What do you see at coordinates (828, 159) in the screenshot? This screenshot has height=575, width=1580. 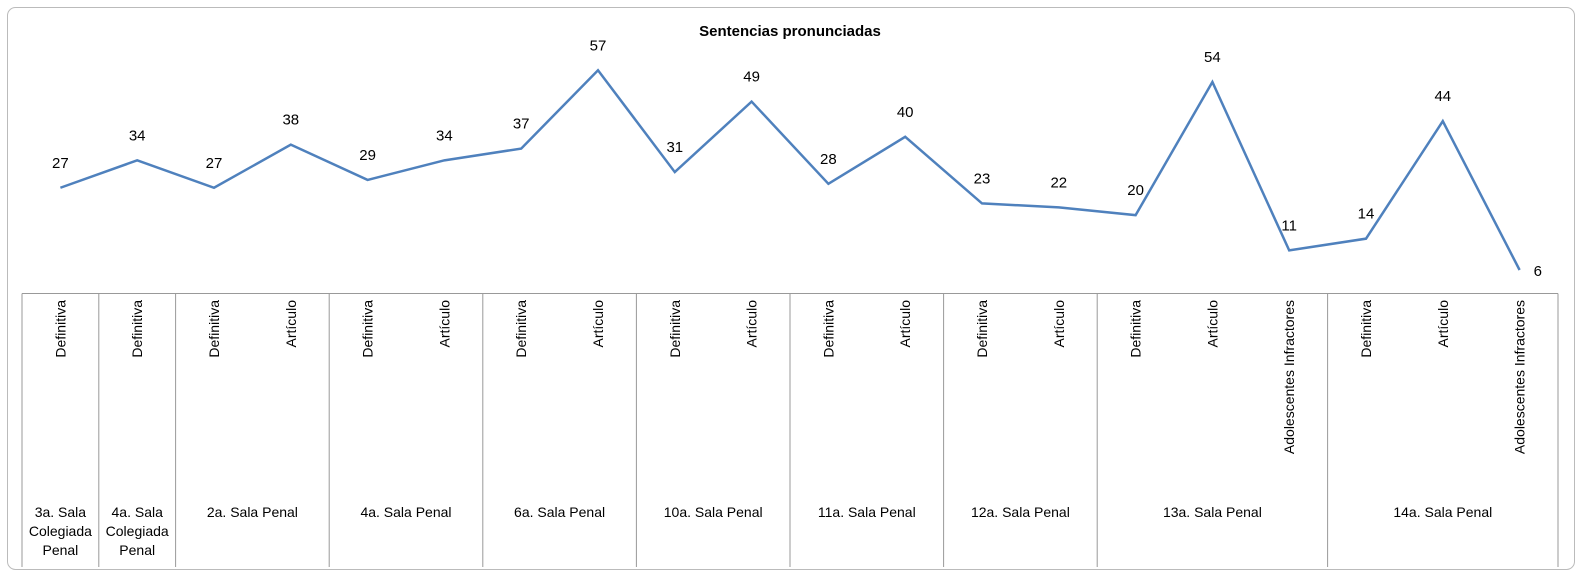 I see `data-label: 28` at bounding box center [828, 159].